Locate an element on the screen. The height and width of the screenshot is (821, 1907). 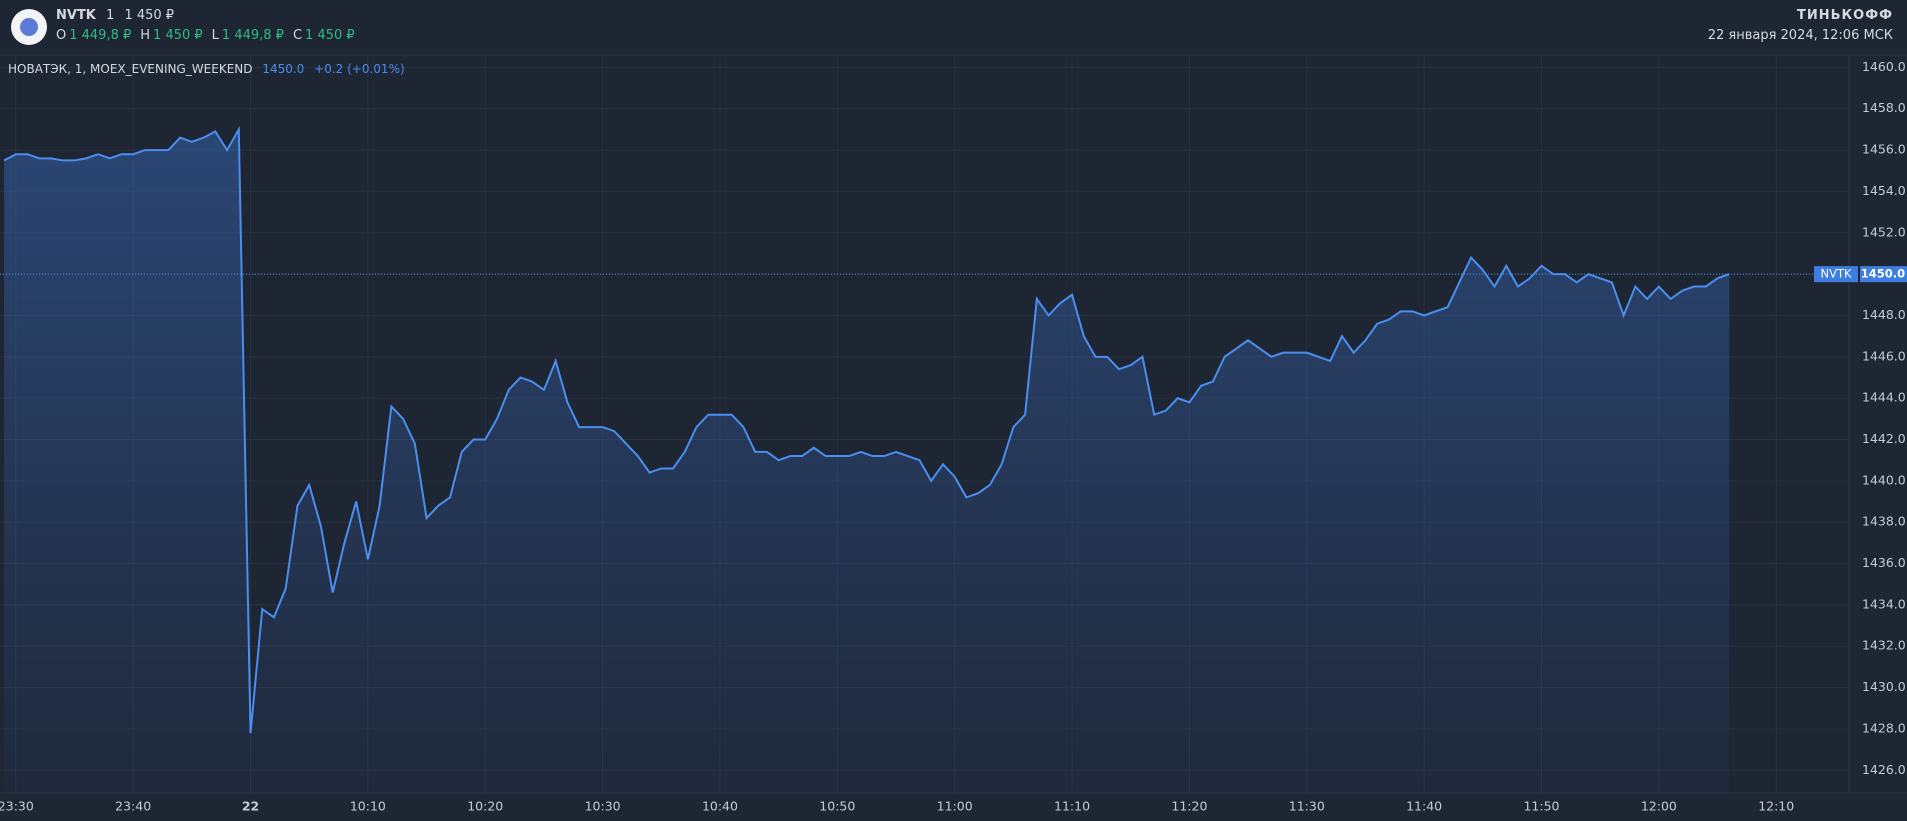
x-tick-label: 11:50 is located at coordinates (1541, 806).